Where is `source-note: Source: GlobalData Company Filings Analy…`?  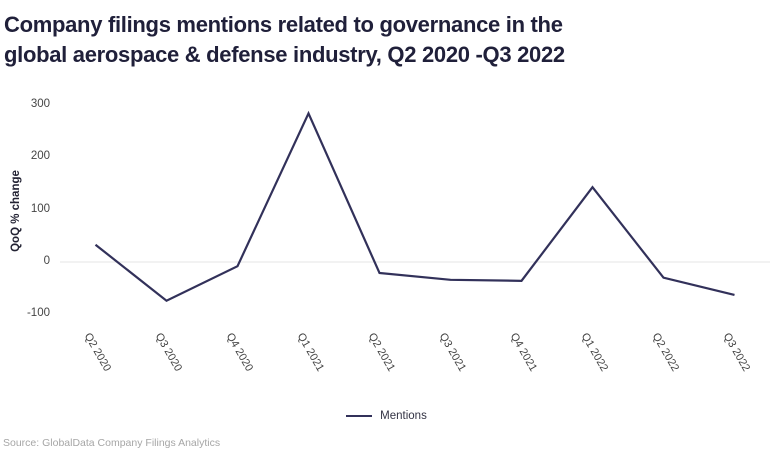 source-note: Source: GlobalData Company Filings Analy… is located at coordinates (112, 443).